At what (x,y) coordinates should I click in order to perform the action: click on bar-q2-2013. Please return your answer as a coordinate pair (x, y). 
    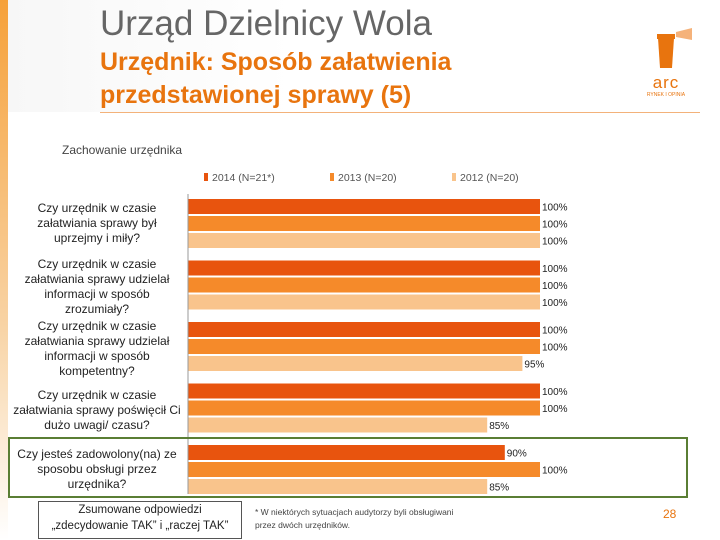
    Looking at the image, I should click on (364, 285).